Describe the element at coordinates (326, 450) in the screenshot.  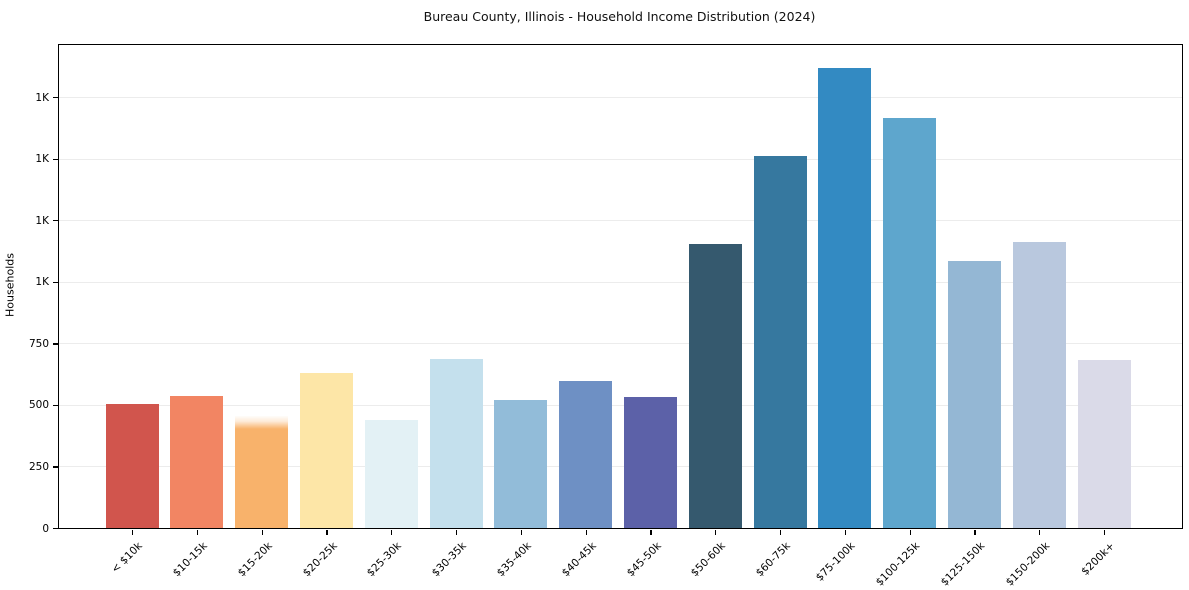
I see `bar-20-25k` at that location.